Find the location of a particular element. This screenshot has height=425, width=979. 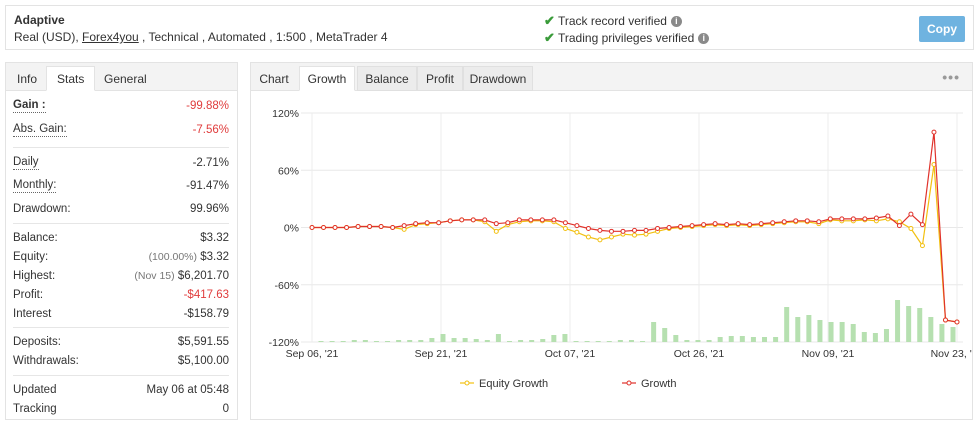

legend-growth-label: Growth is located at coordinates (658, 384).